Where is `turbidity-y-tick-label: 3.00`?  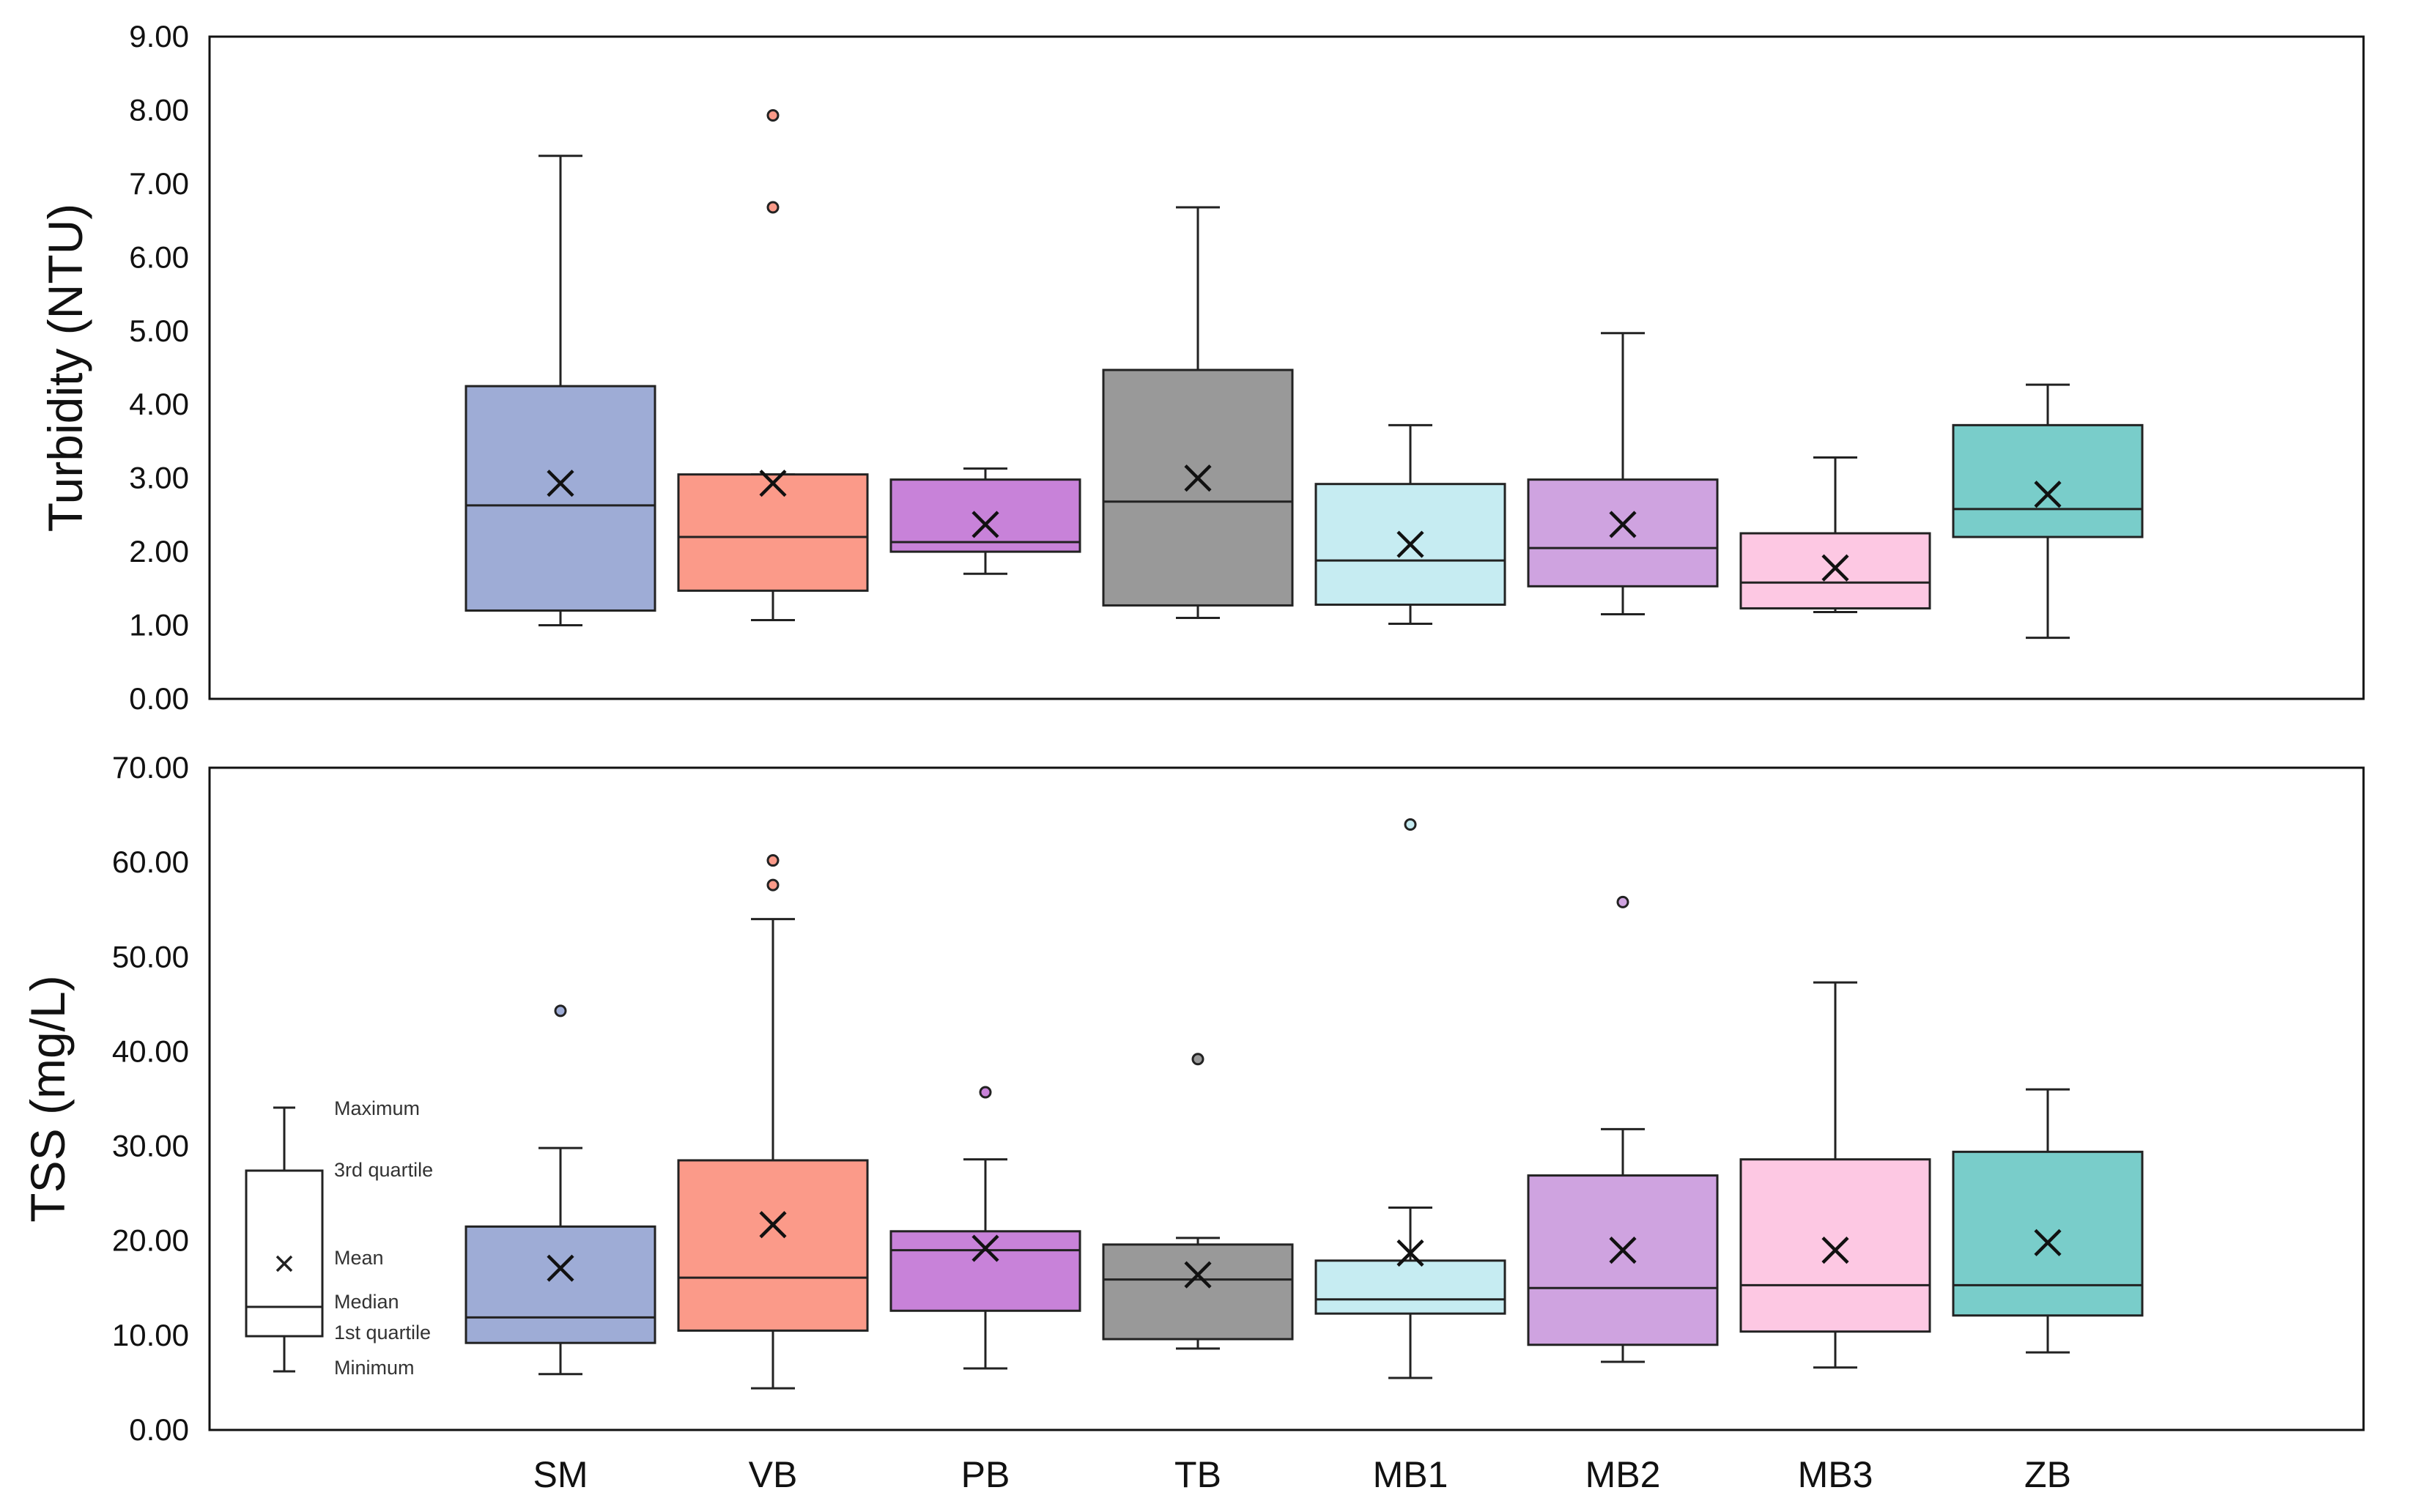 turbidity-y-tick-label: 3.00 is located at coordinates (159, 478).